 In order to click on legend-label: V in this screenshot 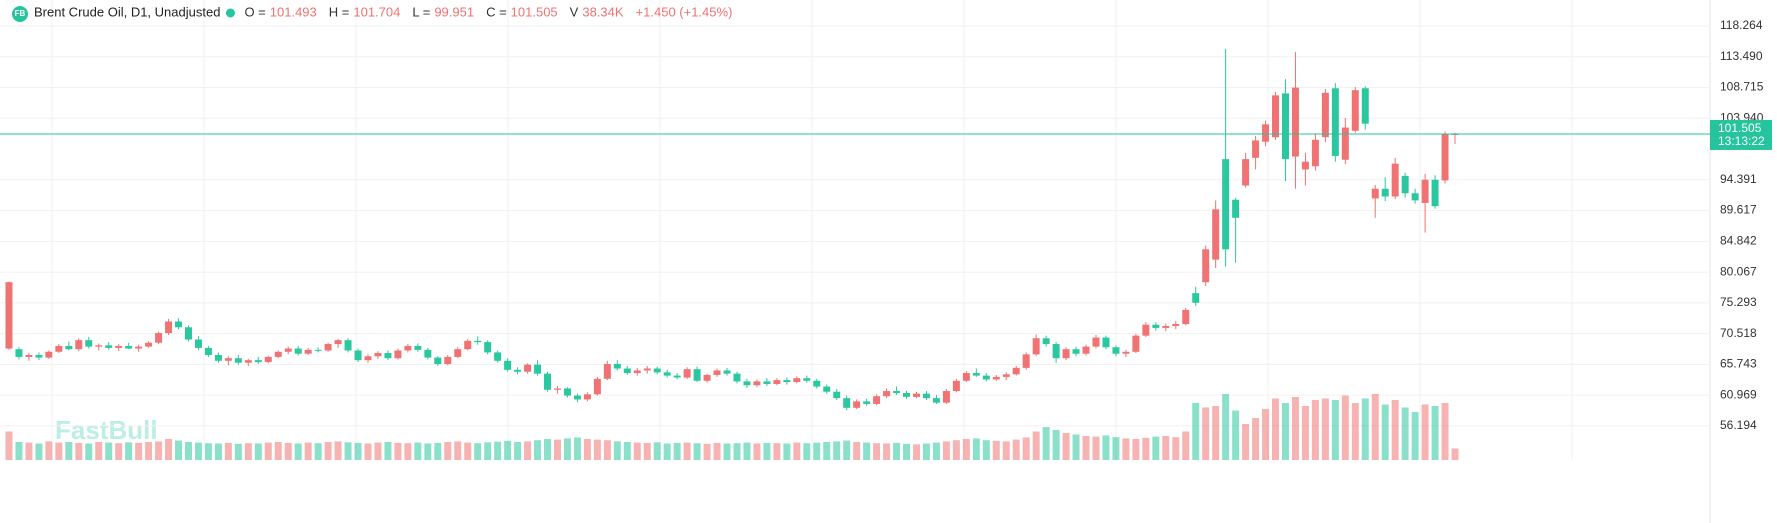, I will do `click(574, 11)`.